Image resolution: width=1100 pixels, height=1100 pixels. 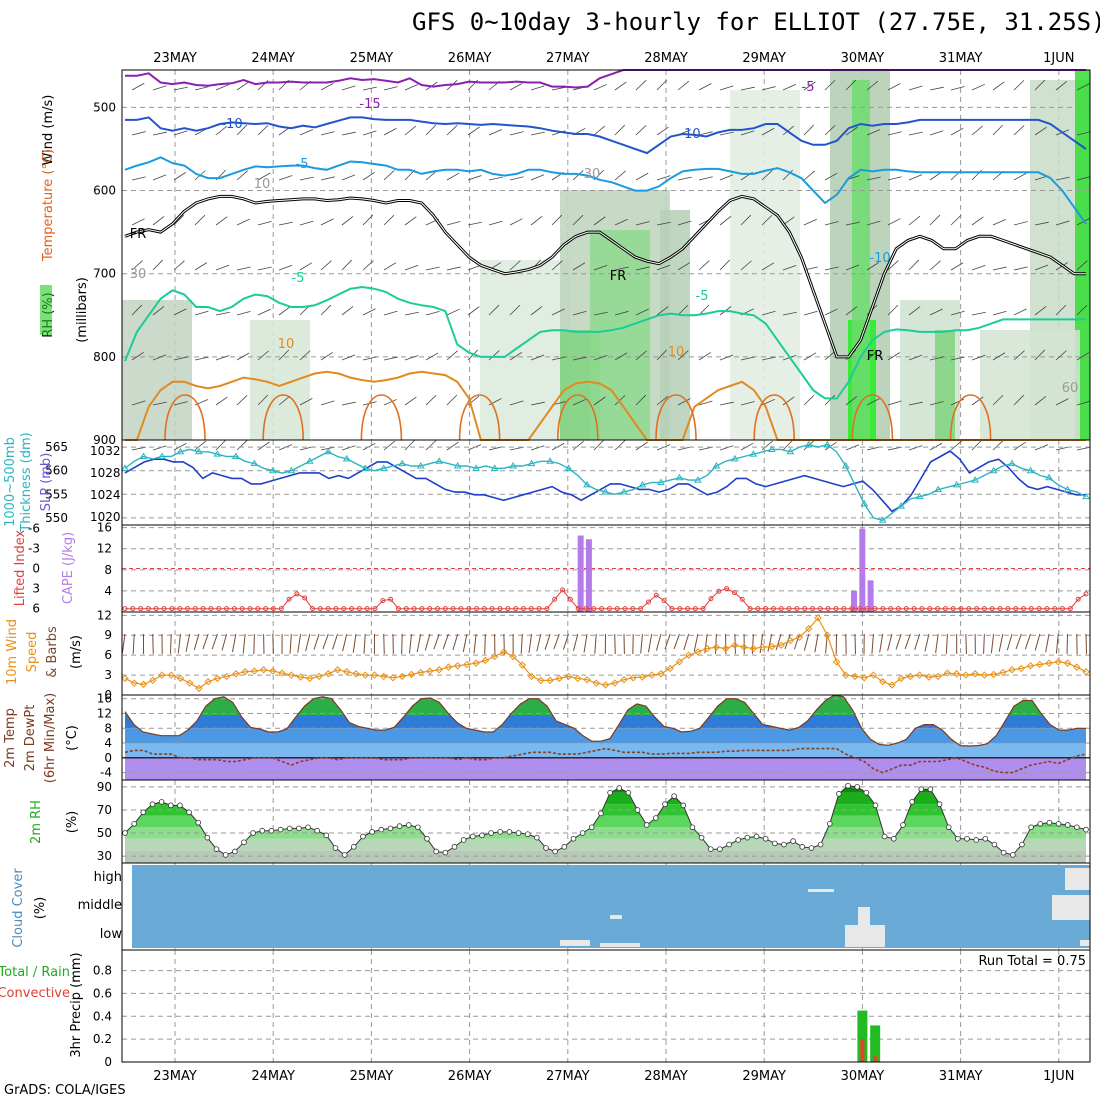 I want to click on date-label-bottom: 24MAY, so click(x=273, y=1076).